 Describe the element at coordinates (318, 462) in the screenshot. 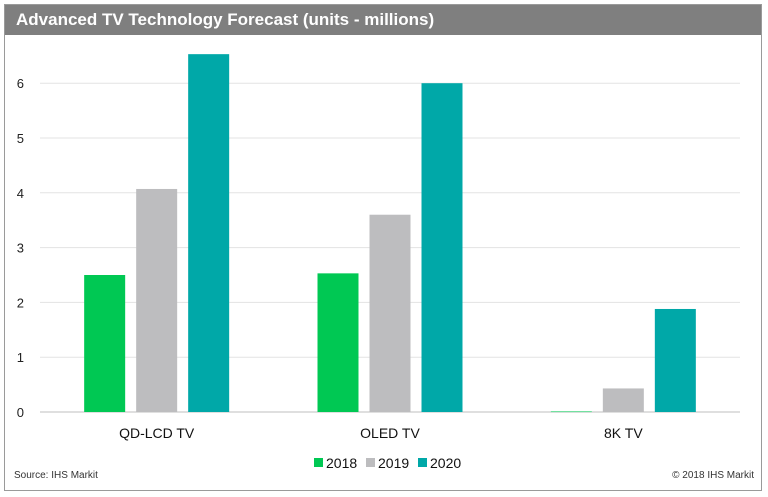

I see `legend-swatch-2018` at that location.